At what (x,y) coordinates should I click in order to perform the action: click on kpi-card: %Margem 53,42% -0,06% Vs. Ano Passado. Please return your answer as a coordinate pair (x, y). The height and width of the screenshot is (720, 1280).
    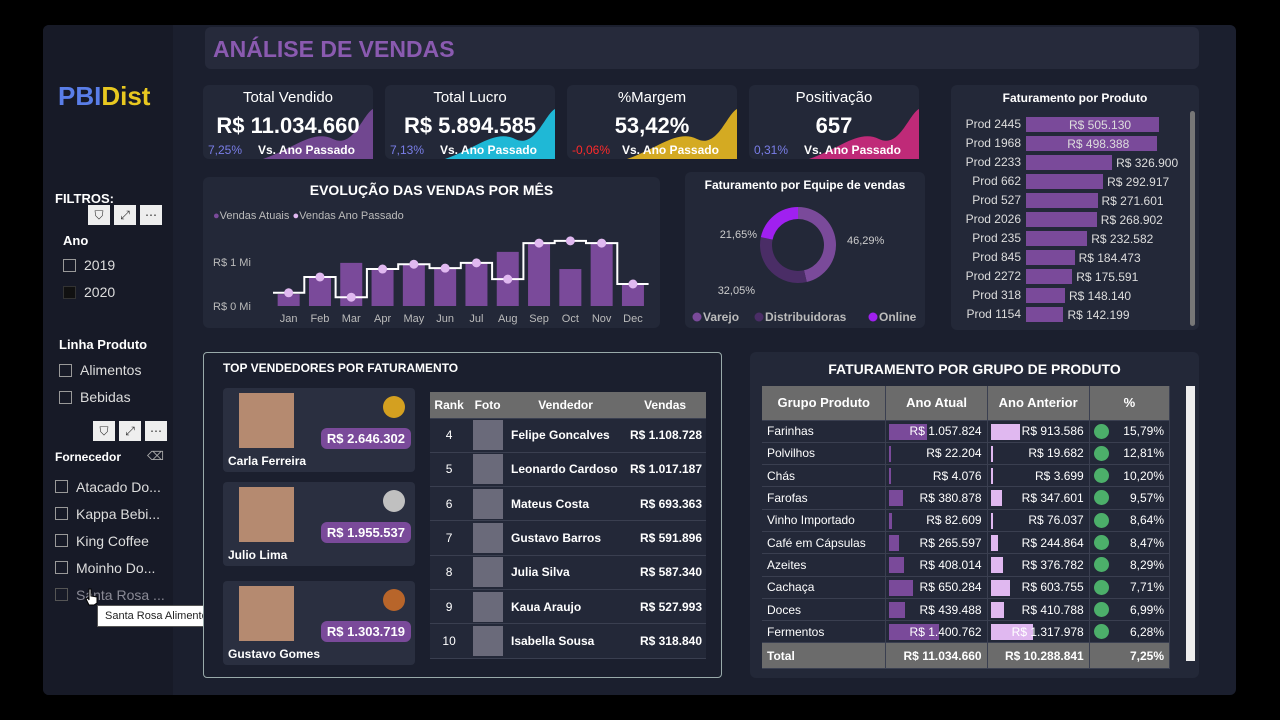
    Looking at the image, I should click on (652, 122).